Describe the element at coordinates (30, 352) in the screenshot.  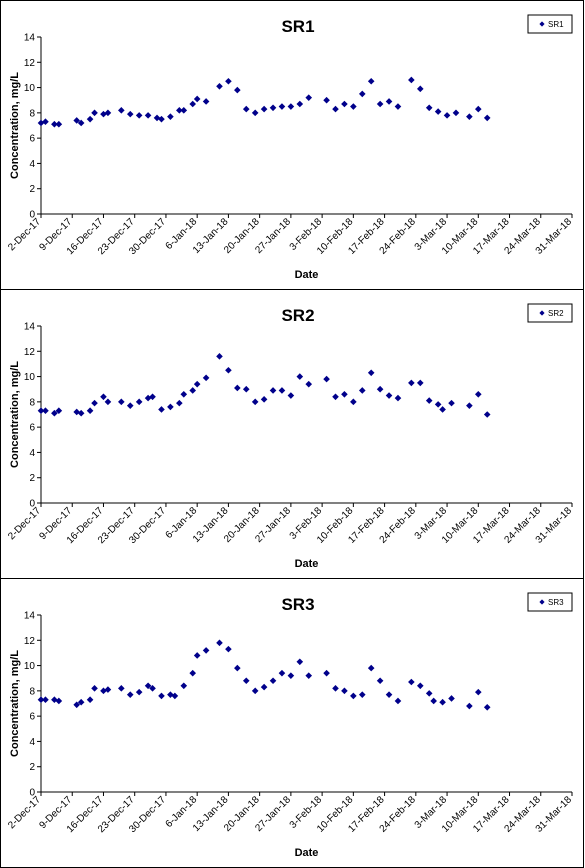
I see `y-tick-label: 12` at that location.